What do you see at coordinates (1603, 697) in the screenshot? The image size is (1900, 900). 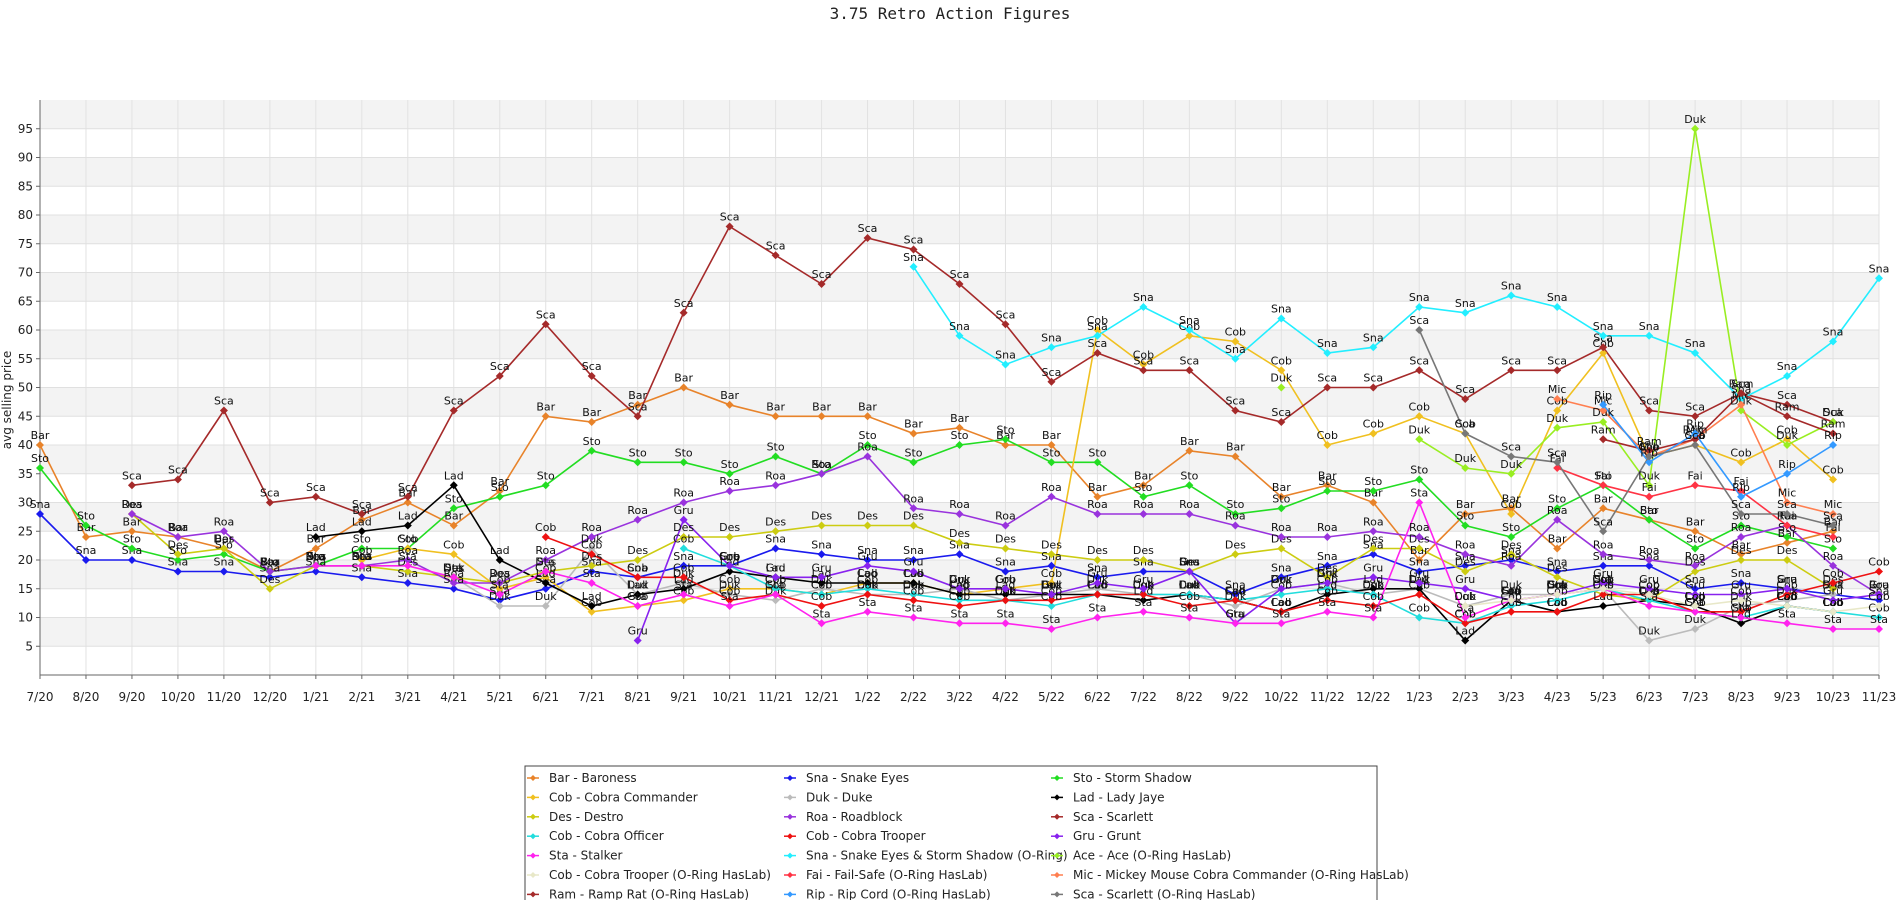 I see `x-tick-label: 5/23` at bounding box center [1603, 697].